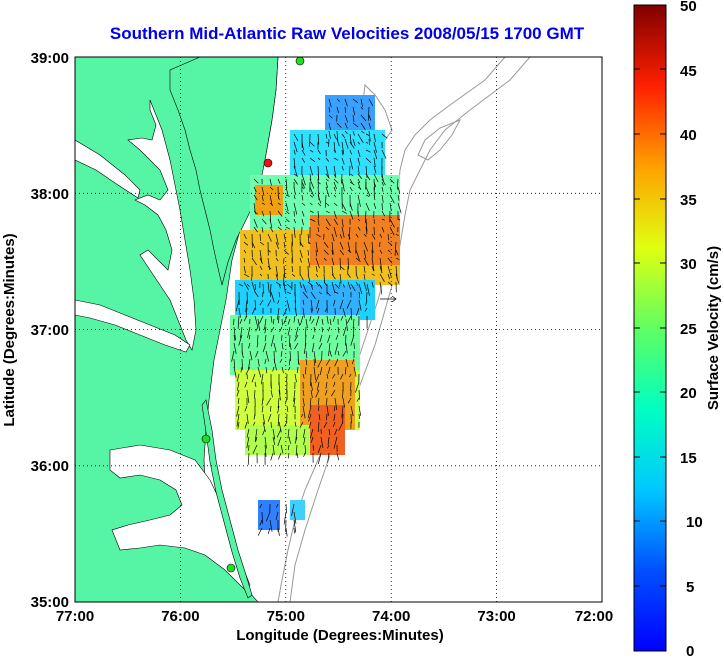  Describe the element at coordinates (690, 587) in the screenshot. I see `colorbar-tick-label: 5` at that location.